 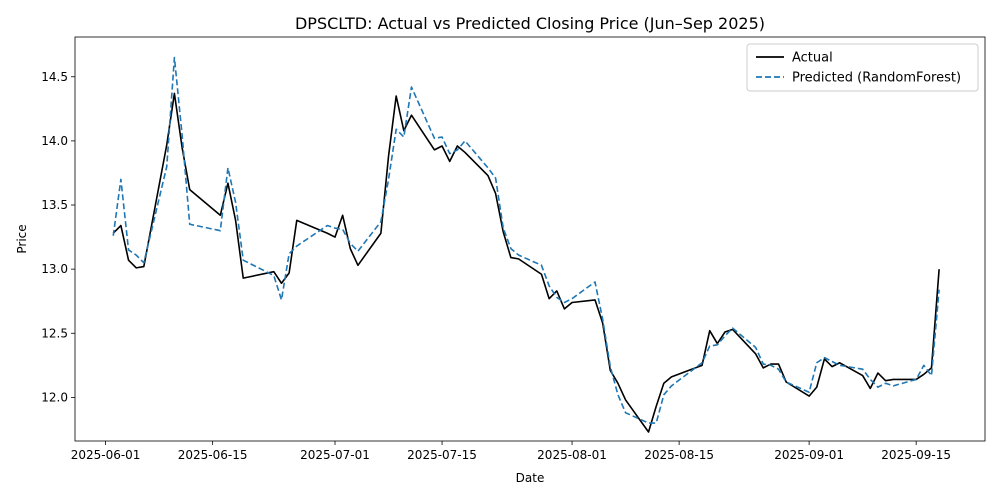 What do you see at coordinates (213, 455) in the screenshot?
I see `x-tick-label: 2025-06-15` at bounding box center [213, 455].